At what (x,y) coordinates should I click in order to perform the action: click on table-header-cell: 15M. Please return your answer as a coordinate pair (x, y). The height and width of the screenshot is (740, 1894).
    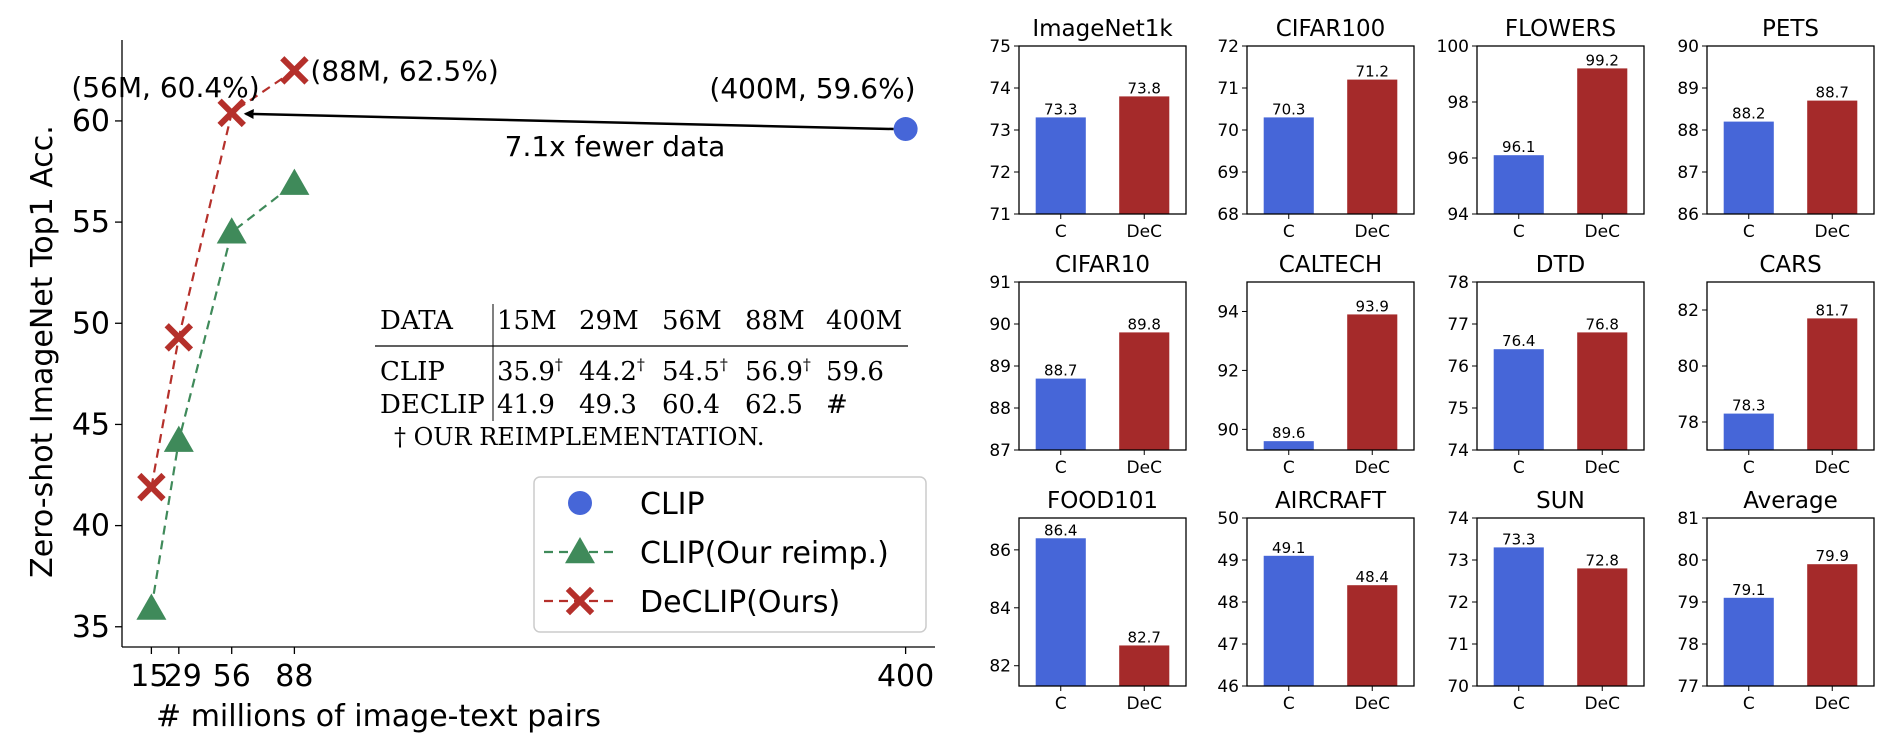
    Looking at the image, I should click on (527, 321).